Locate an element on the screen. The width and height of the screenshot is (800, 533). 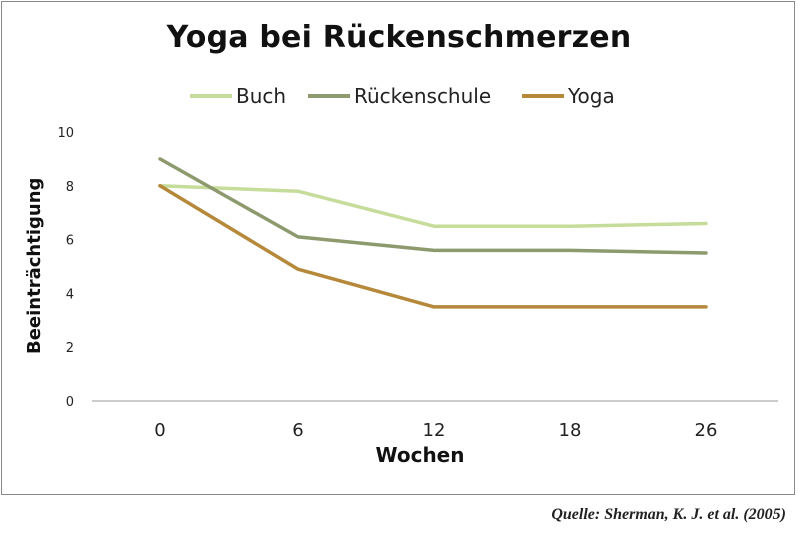
legend-label-buch: Buch is located at coordinates (261, 96).